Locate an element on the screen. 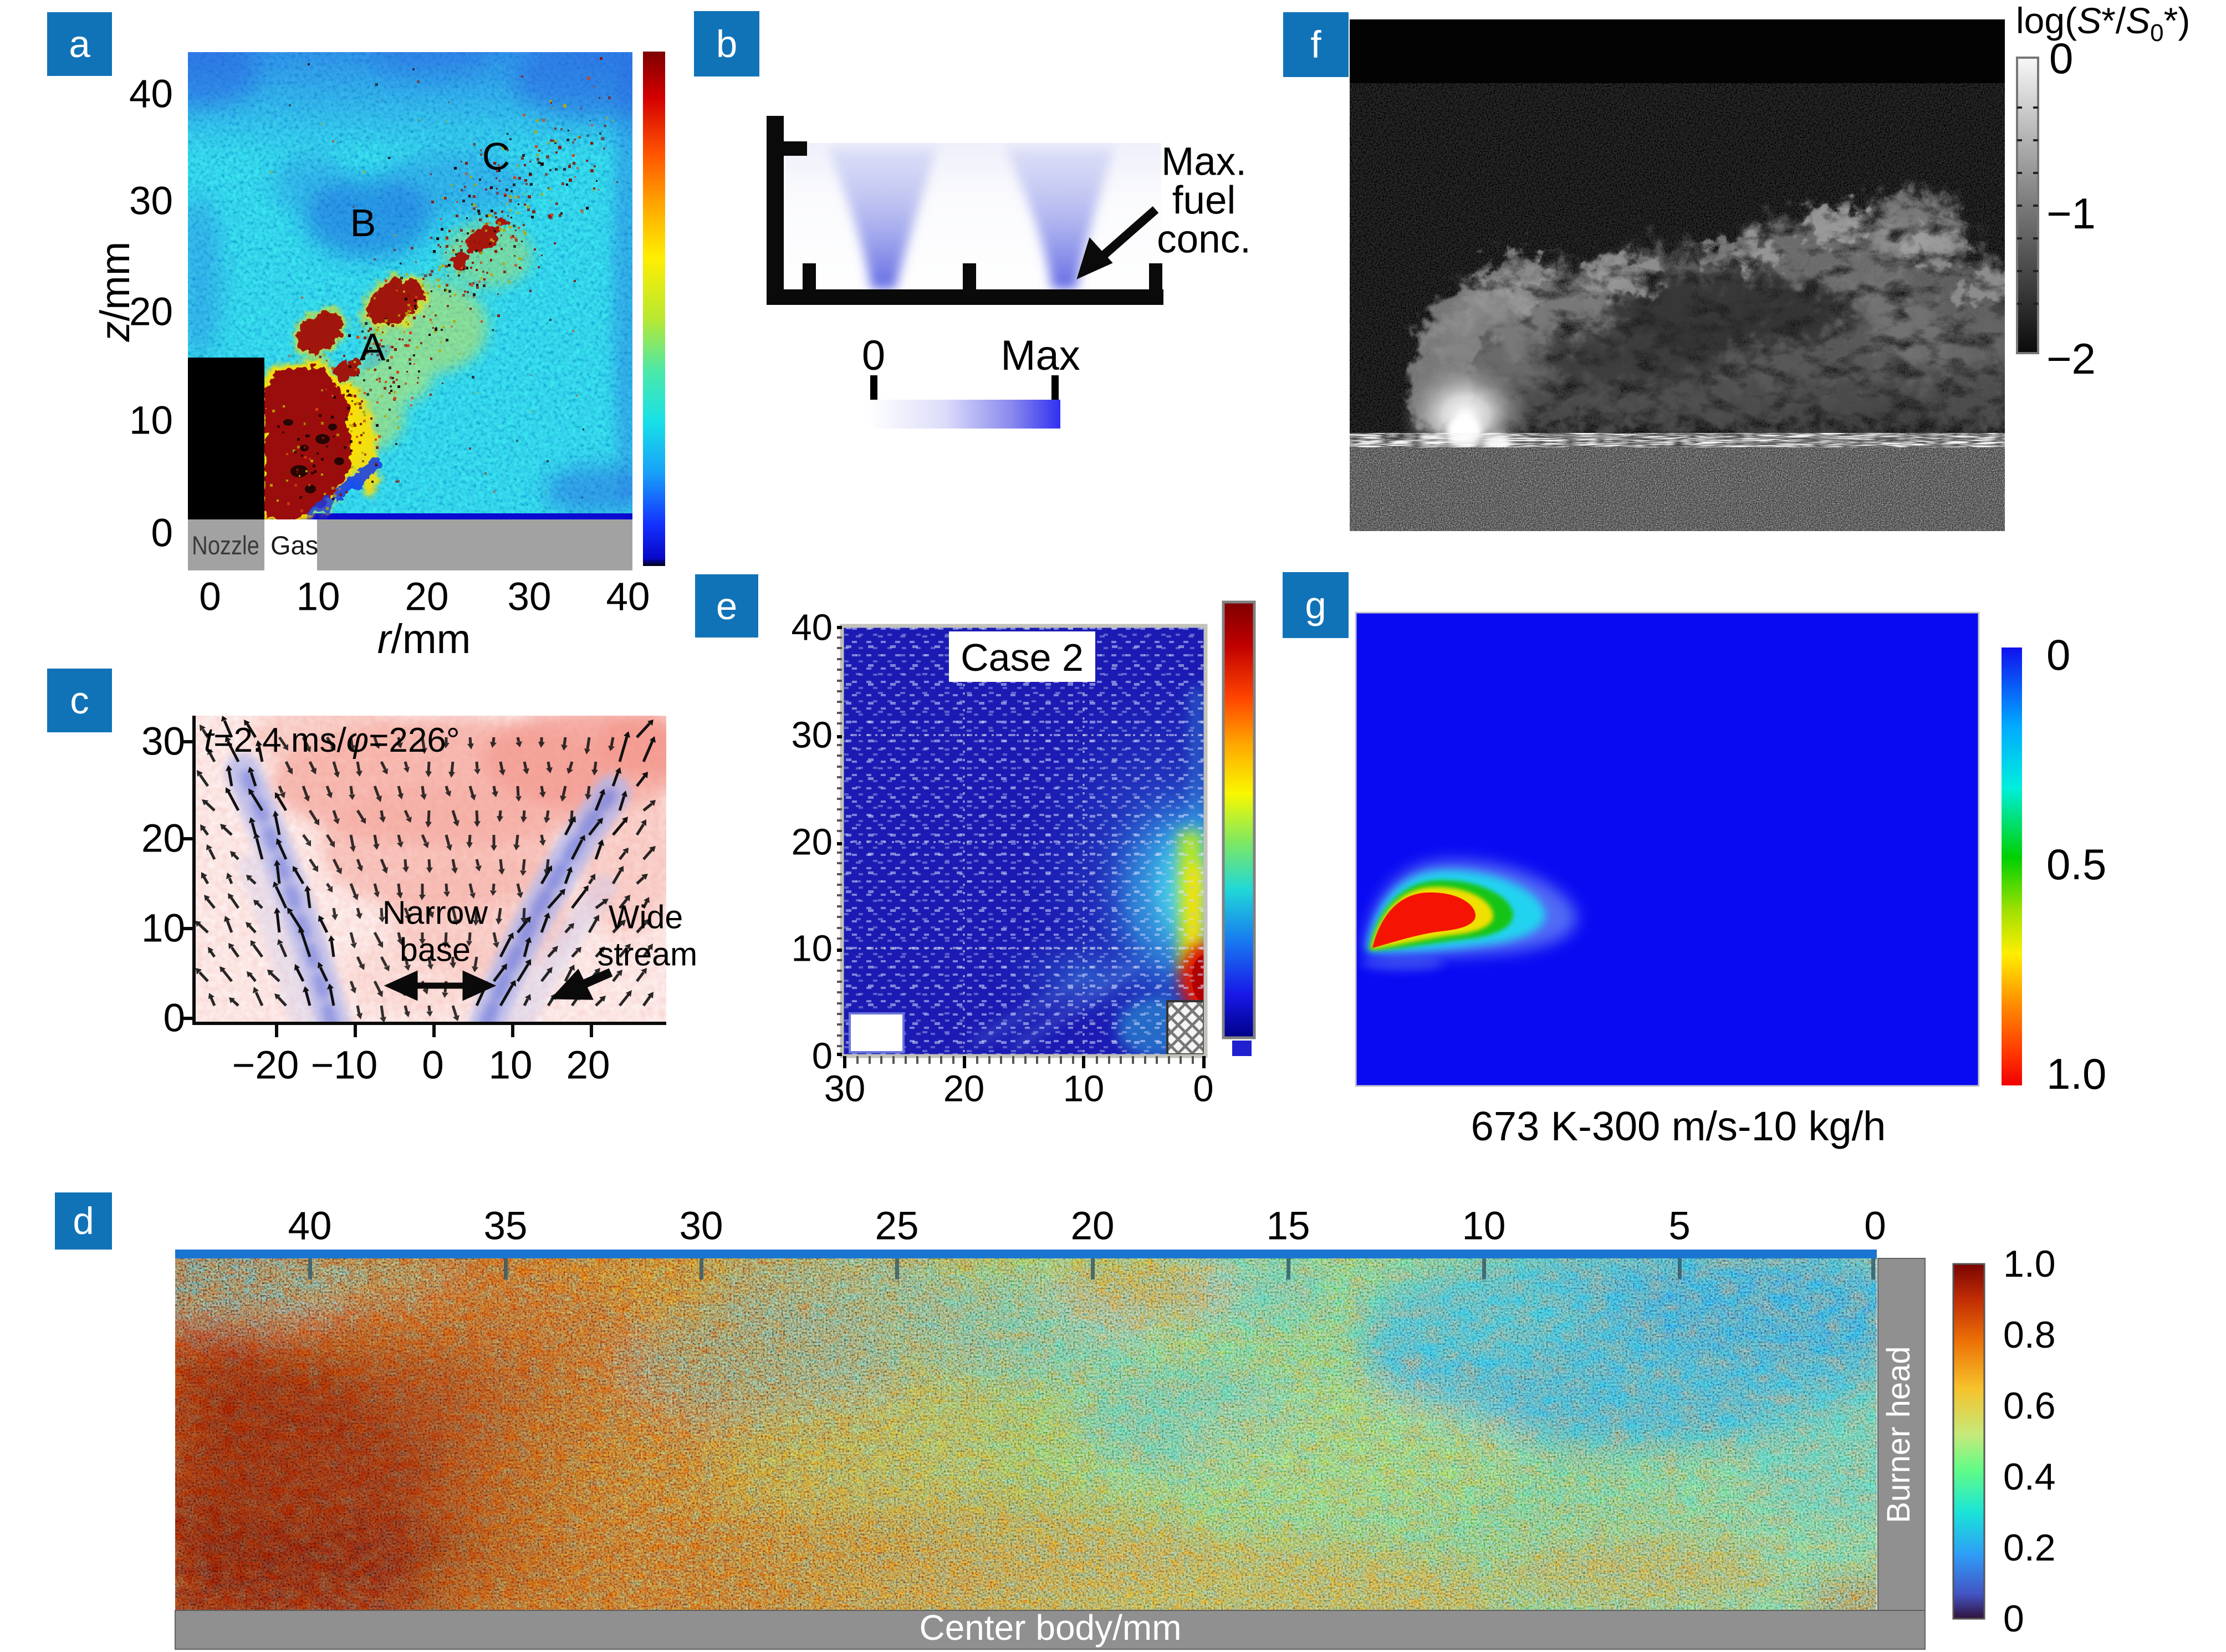 The height and width of the screenshot is (1652, 2226). svg-text: Nozzle is located at coordinates (225, 545).